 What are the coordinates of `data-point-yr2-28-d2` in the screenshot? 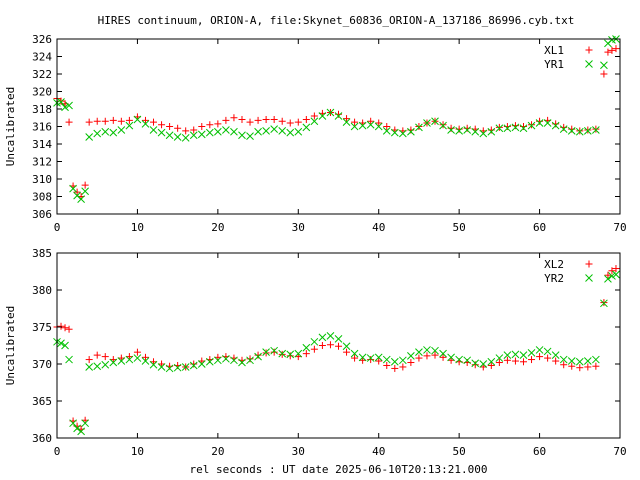 It's located at (250, 360).